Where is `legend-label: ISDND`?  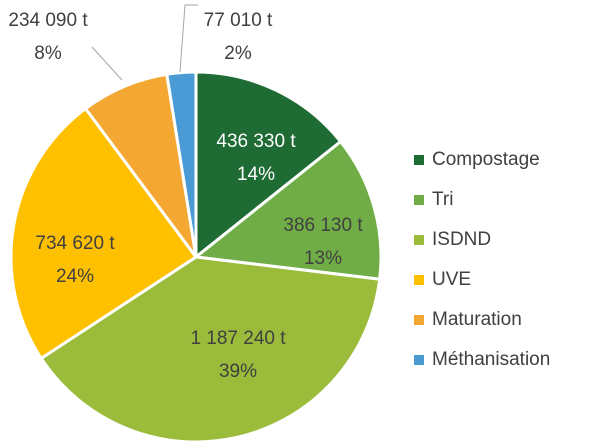
legend-label: ISDND is located at coordinates (461, 239).